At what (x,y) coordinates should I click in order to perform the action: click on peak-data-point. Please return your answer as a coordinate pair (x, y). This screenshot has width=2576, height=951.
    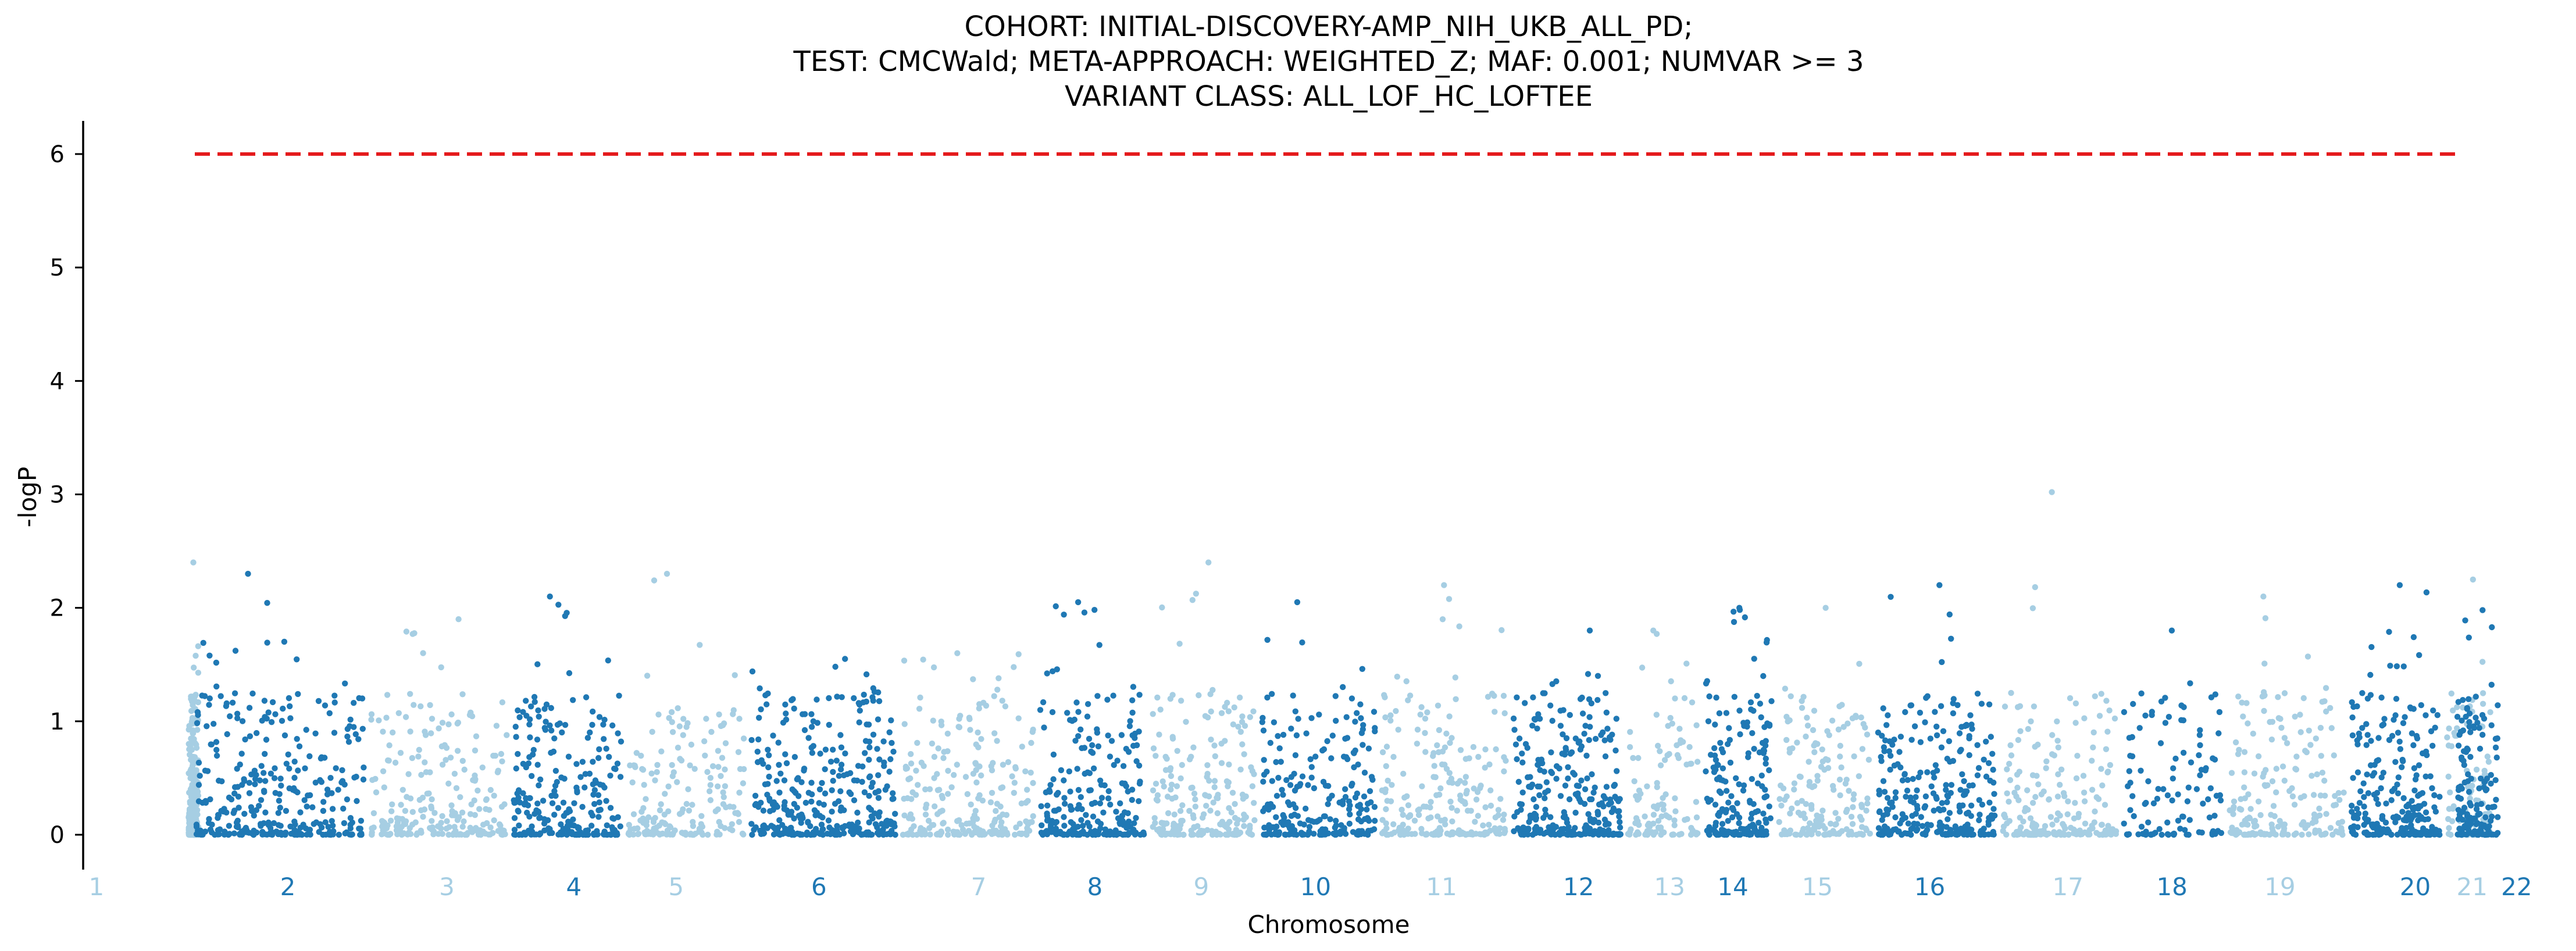
    Looking at the image, I should click on (1826, 608).